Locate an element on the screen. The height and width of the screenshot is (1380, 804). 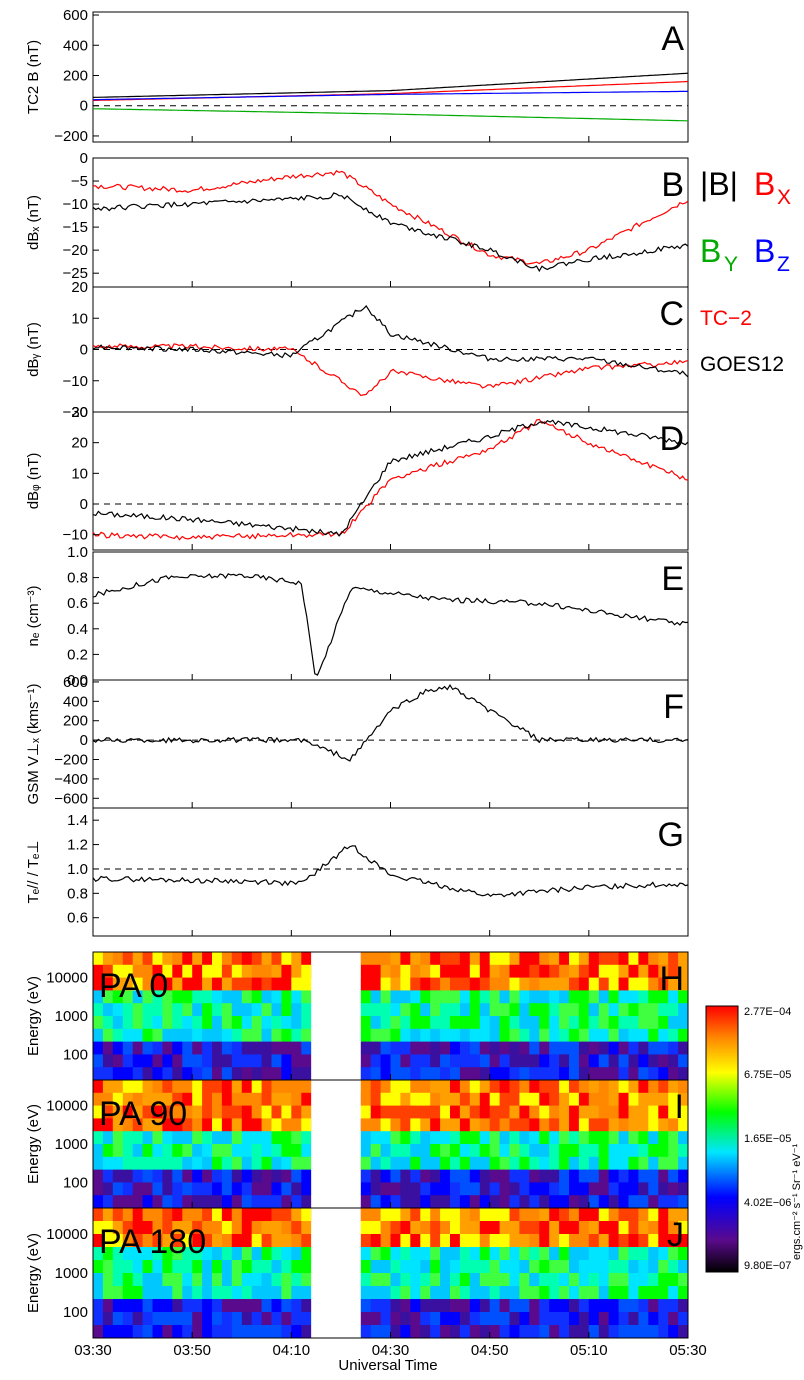
y-tick-label: −200 is located at coordinates (71, 136).